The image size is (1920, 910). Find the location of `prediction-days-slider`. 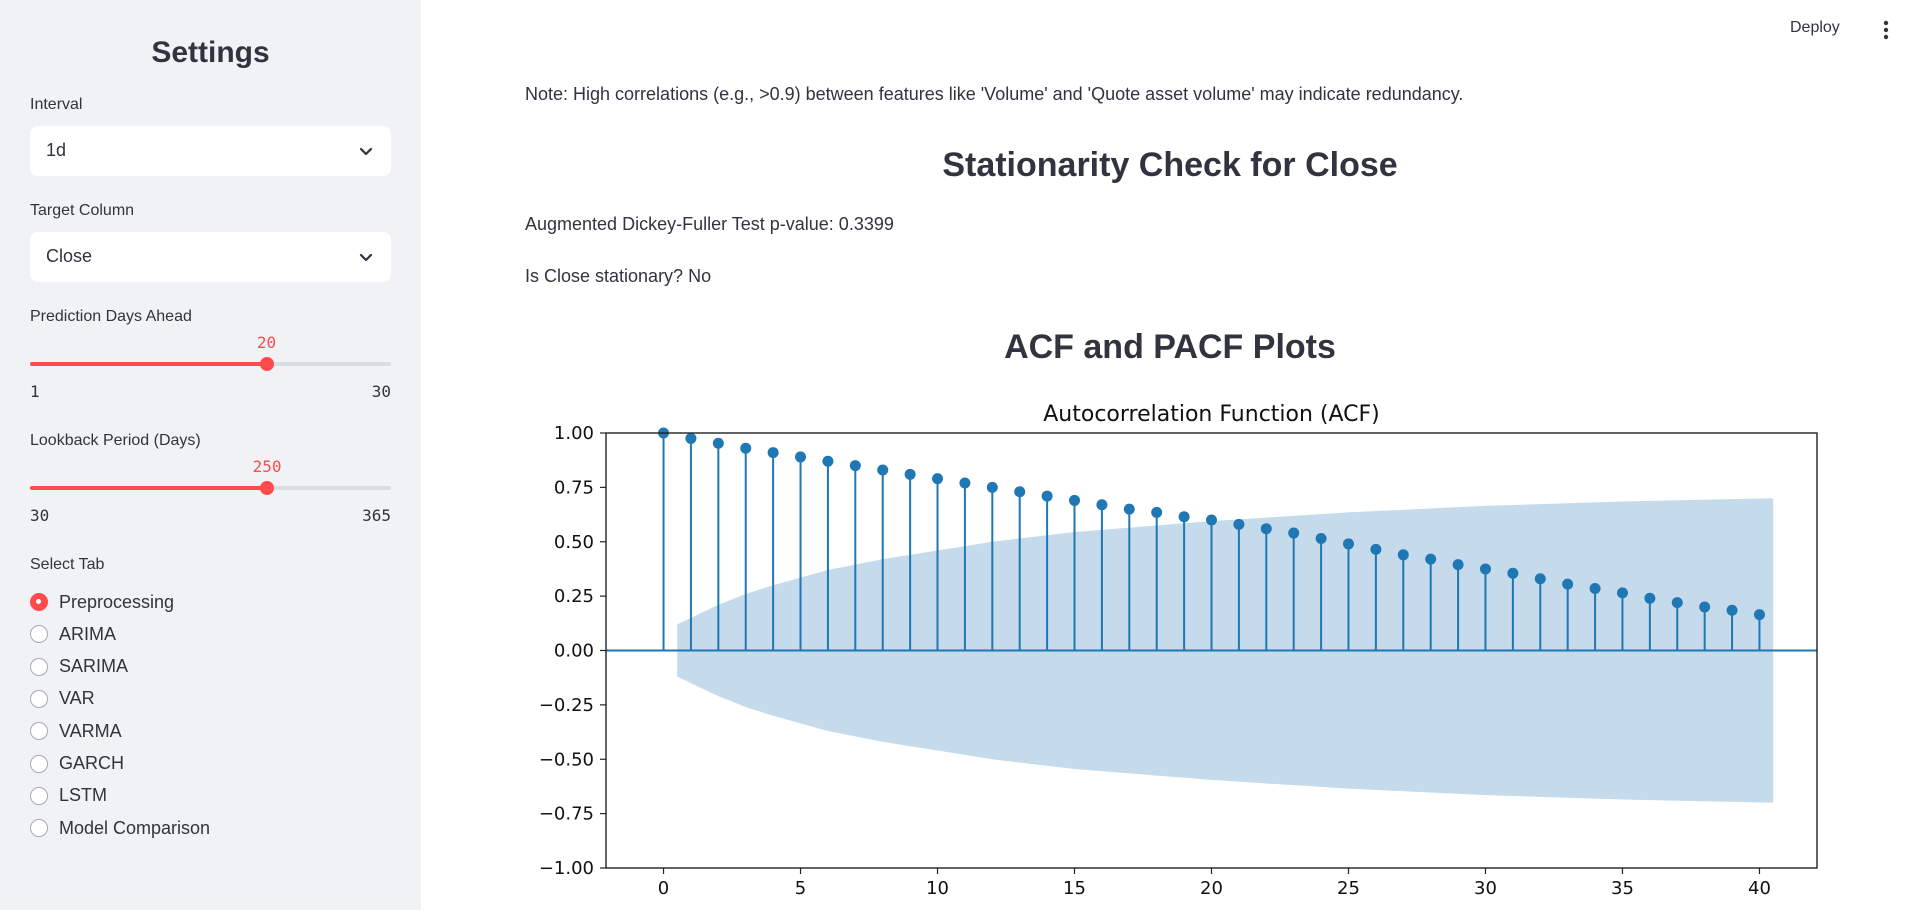

prediction-days-slider is located at coordinates (210, 364).